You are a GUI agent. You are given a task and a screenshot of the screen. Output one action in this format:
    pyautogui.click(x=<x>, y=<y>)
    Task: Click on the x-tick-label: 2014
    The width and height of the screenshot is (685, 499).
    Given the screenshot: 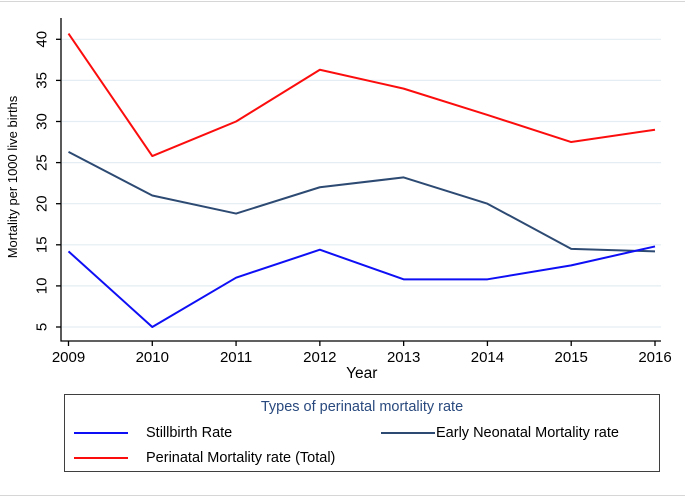 What is the action you would take?
    pyautogui.click(x=487, y=357)
    